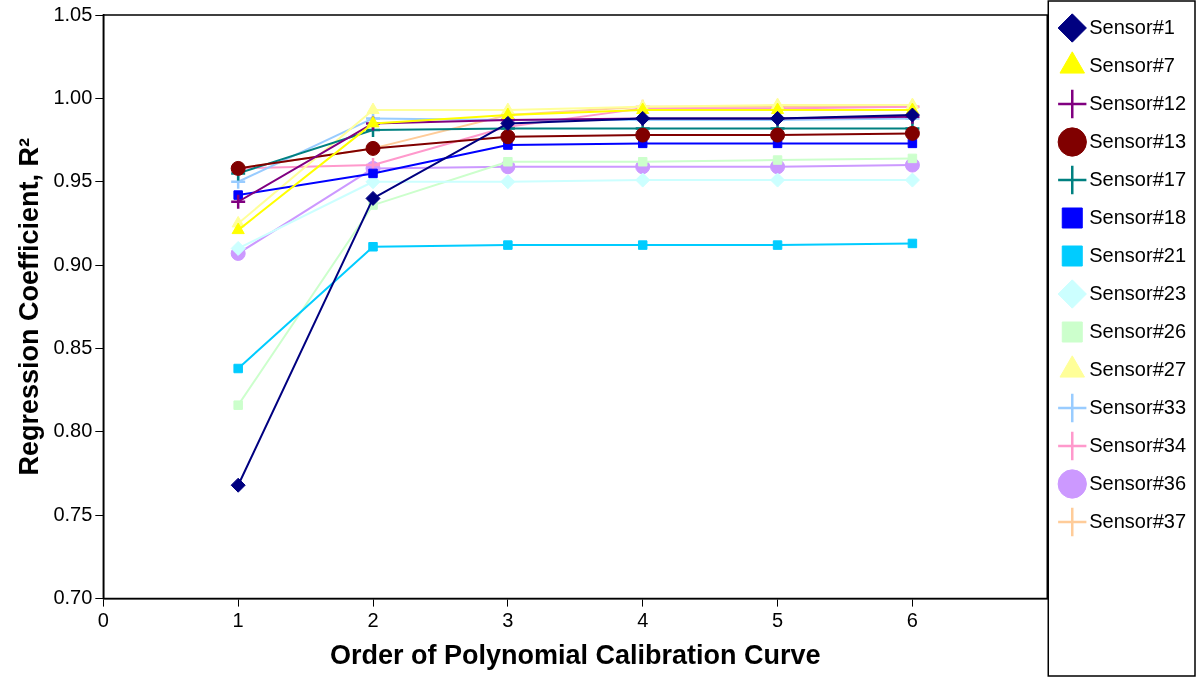 This screenshot has width=1196, height=685. I want to click on y-tick-label: 0.95, so click(73, 180).